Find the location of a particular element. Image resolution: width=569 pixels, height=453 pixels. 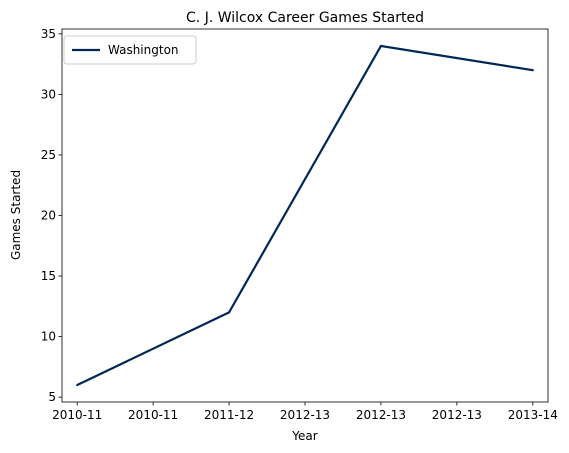

chart-title: C. J. Wilcox Career Games Started is located at coordinates (305, 18).